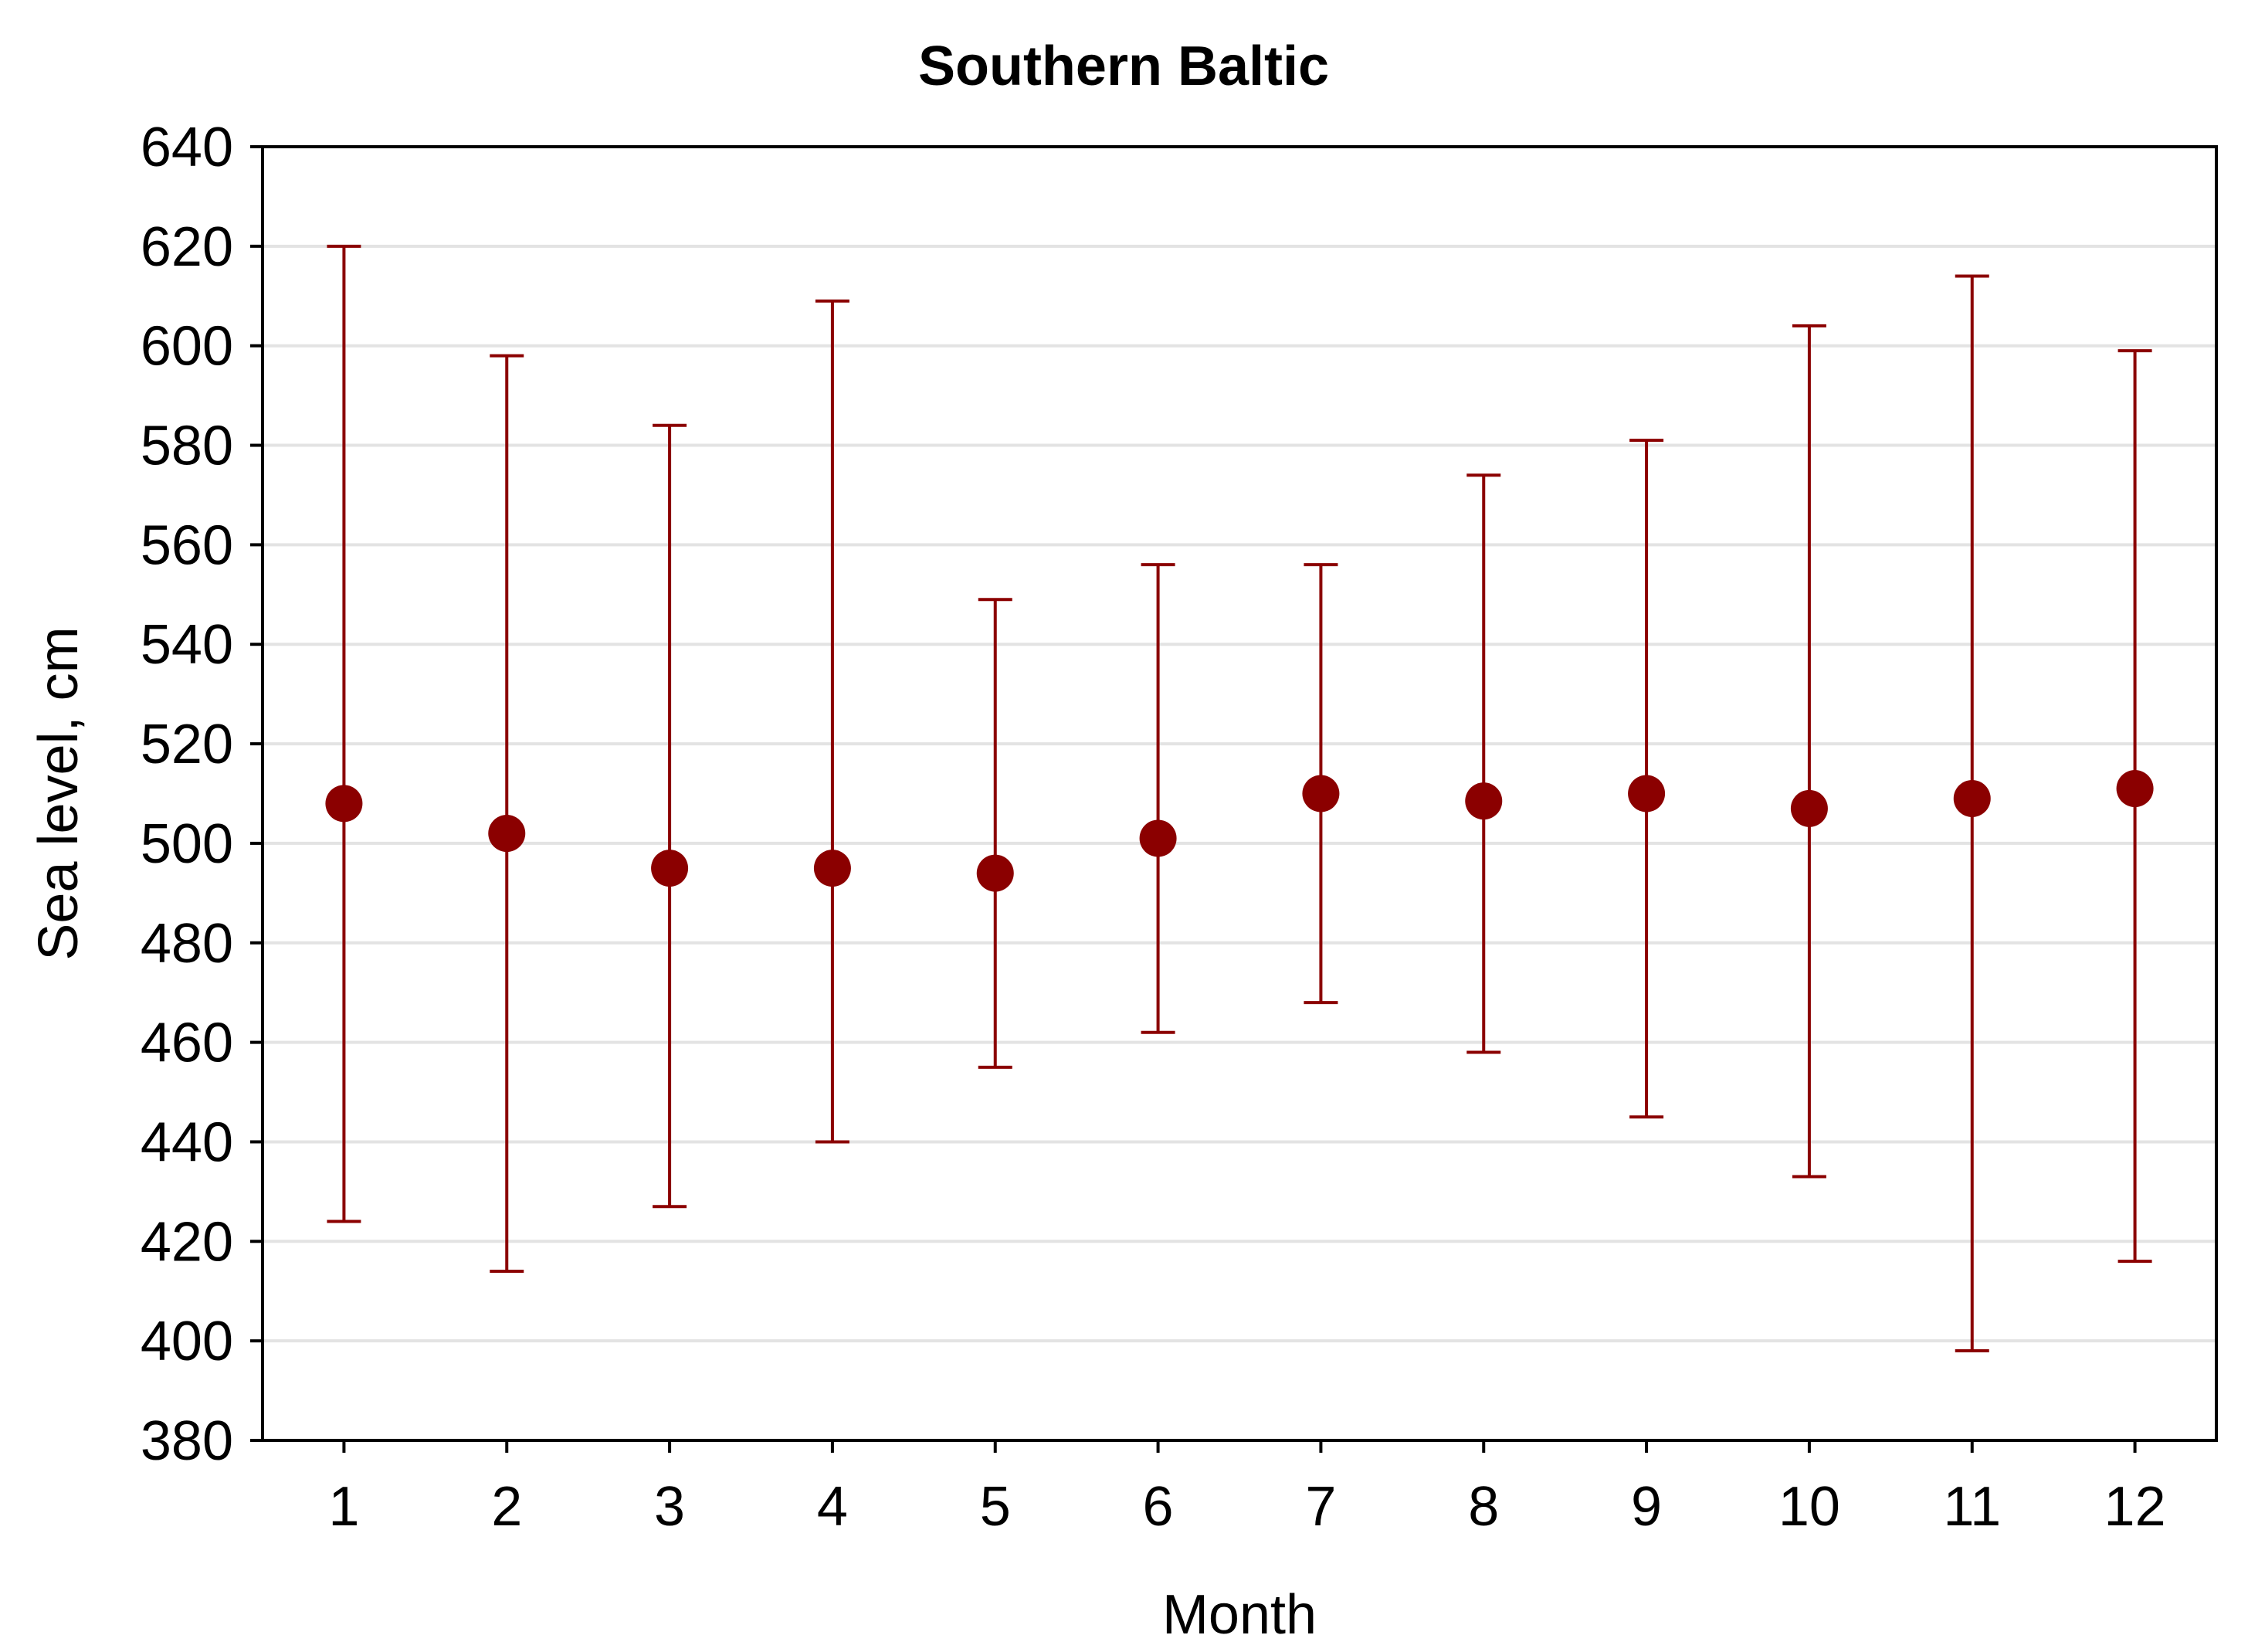  I want to click on y-tick-label: 640, so click(187, 147).